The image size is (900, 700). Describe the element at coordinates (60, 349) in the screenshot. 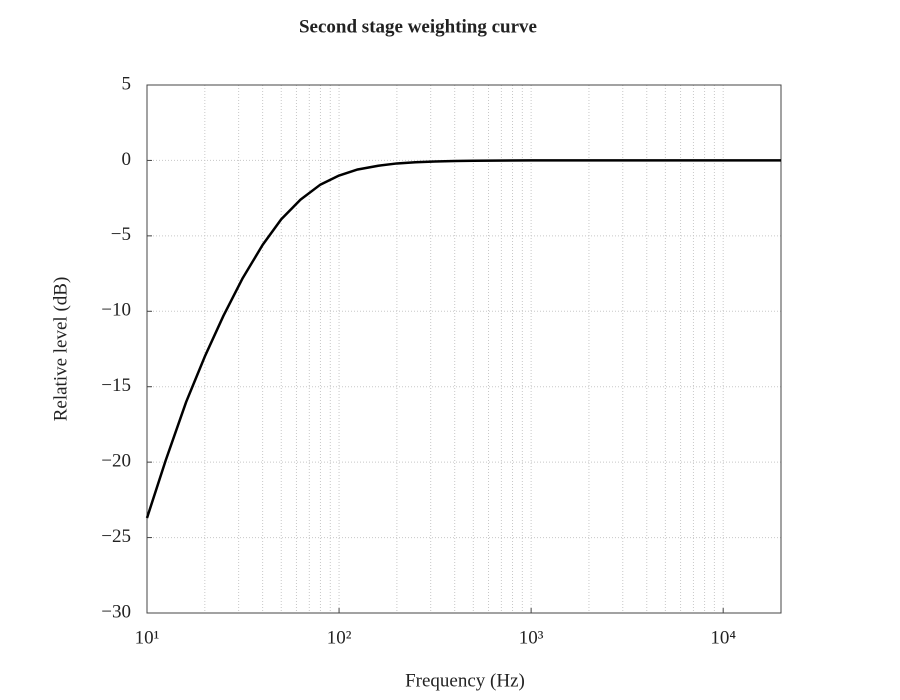

I see `y-axis-label: Relative level (dB)` at that location.